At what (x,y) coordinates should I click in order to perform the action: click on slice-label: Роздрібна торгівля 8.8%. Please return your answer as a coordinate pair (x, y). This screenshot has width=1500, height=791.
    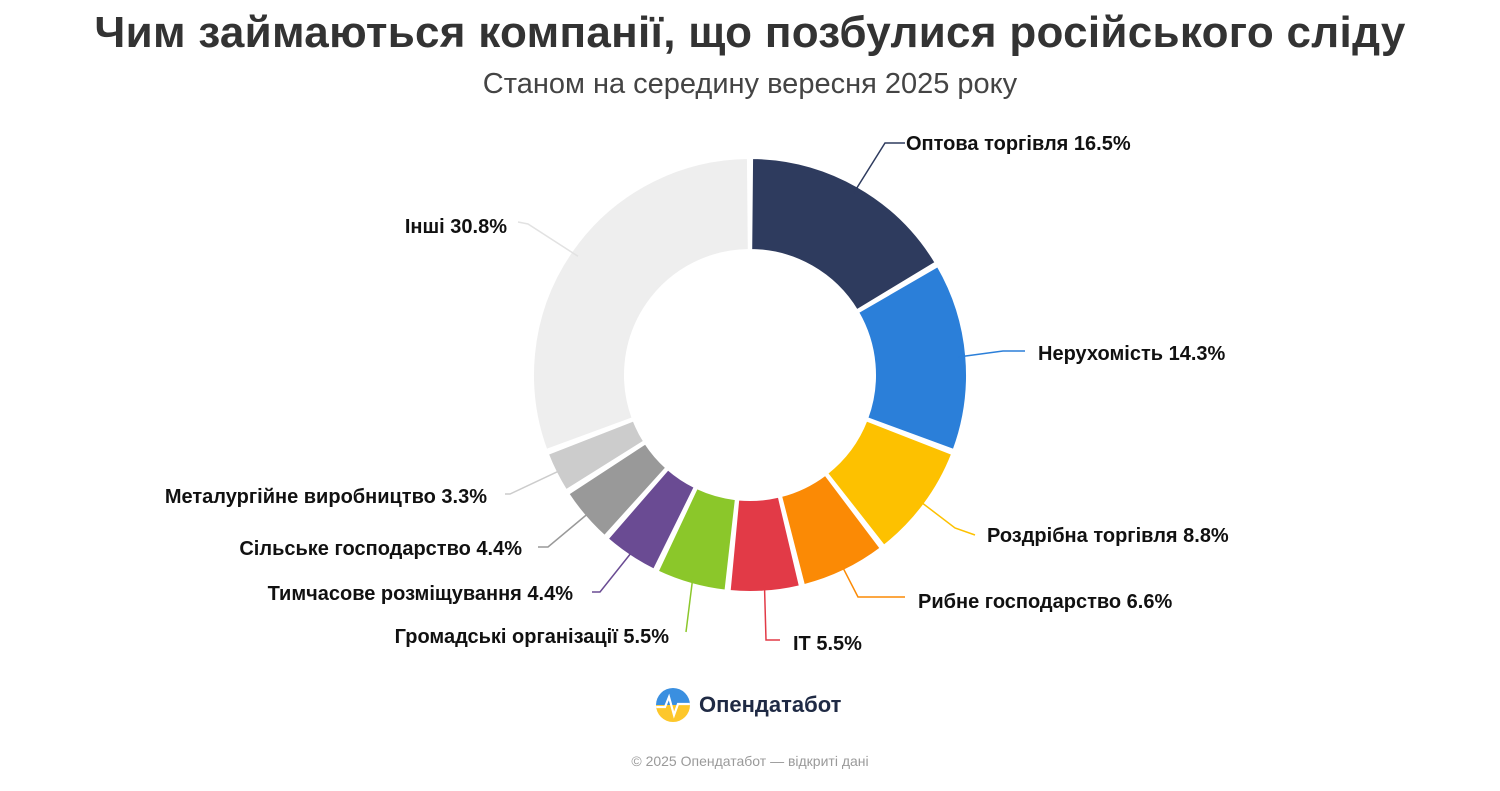
    Looking at the image, I should click on (1108, 536).